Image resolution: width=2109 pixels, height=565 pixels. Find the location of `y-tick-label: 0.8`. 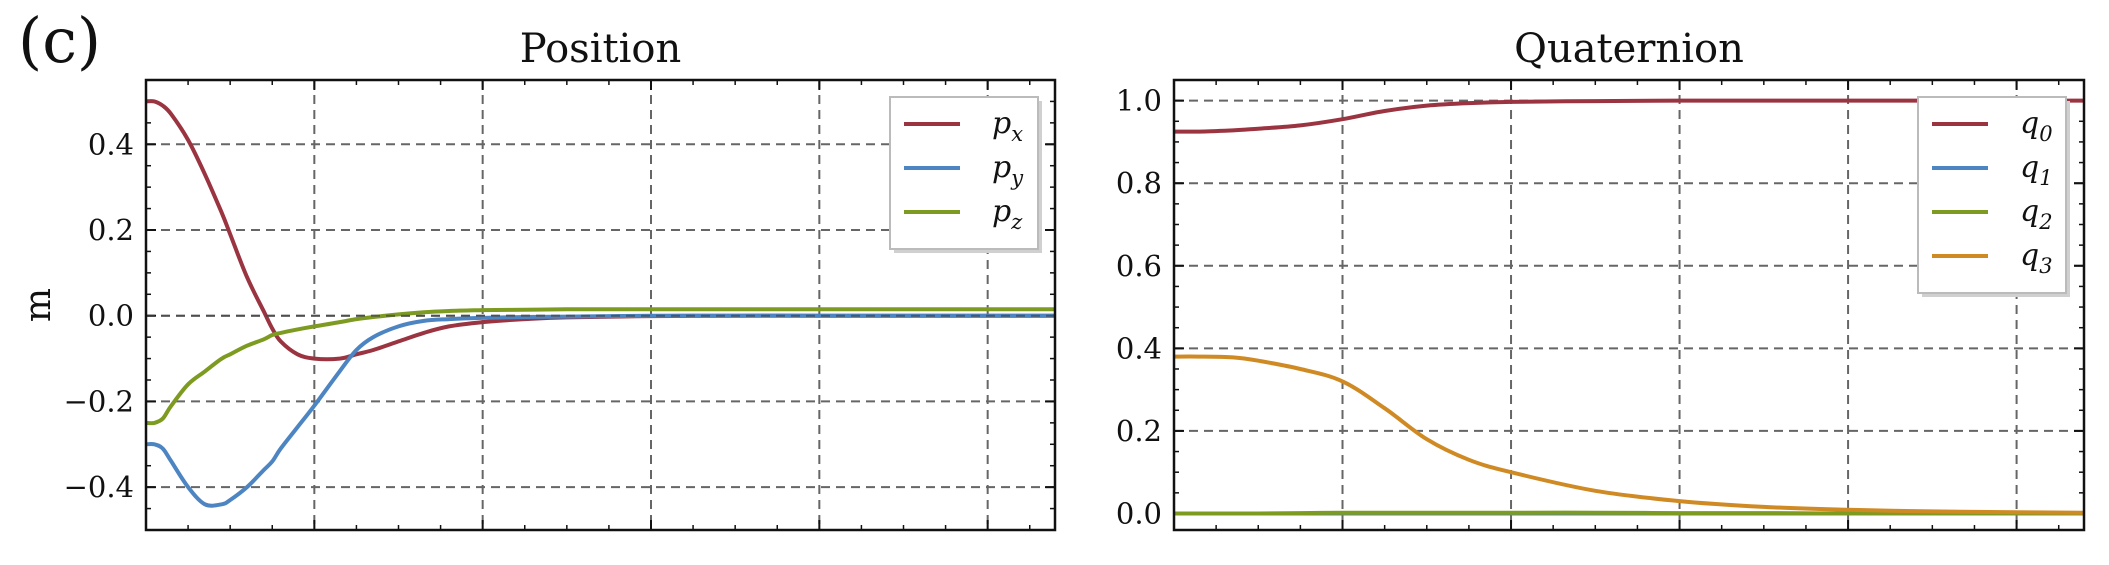

y-tick-label: 0.8 is located at coordinates (1139, 183).